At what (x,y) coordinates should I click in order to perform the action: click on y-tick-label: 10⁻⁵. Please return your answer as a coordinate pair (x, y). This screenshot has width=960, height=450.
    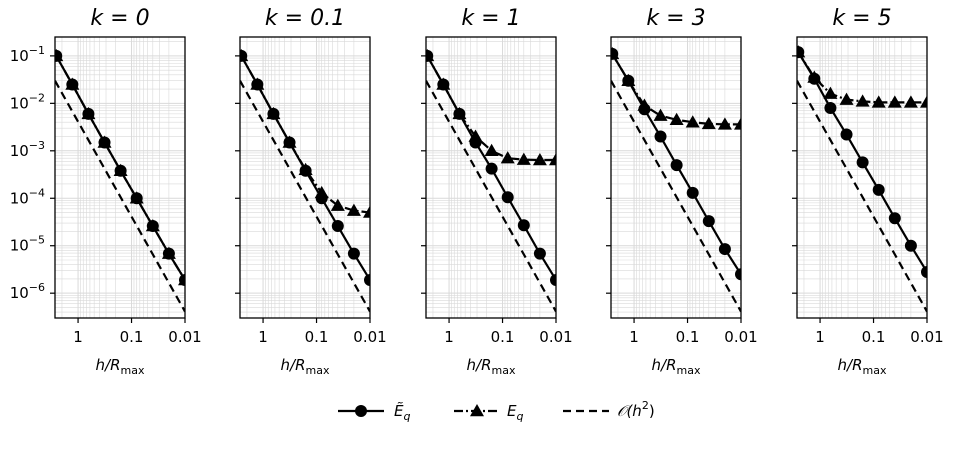
    Looking at the image, I should click on (27, 244).